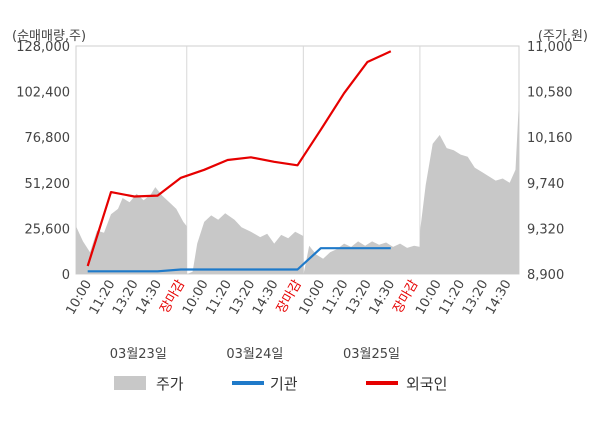  I want to click on left-axis-unit: (순매매량,주), so click(49, 36).